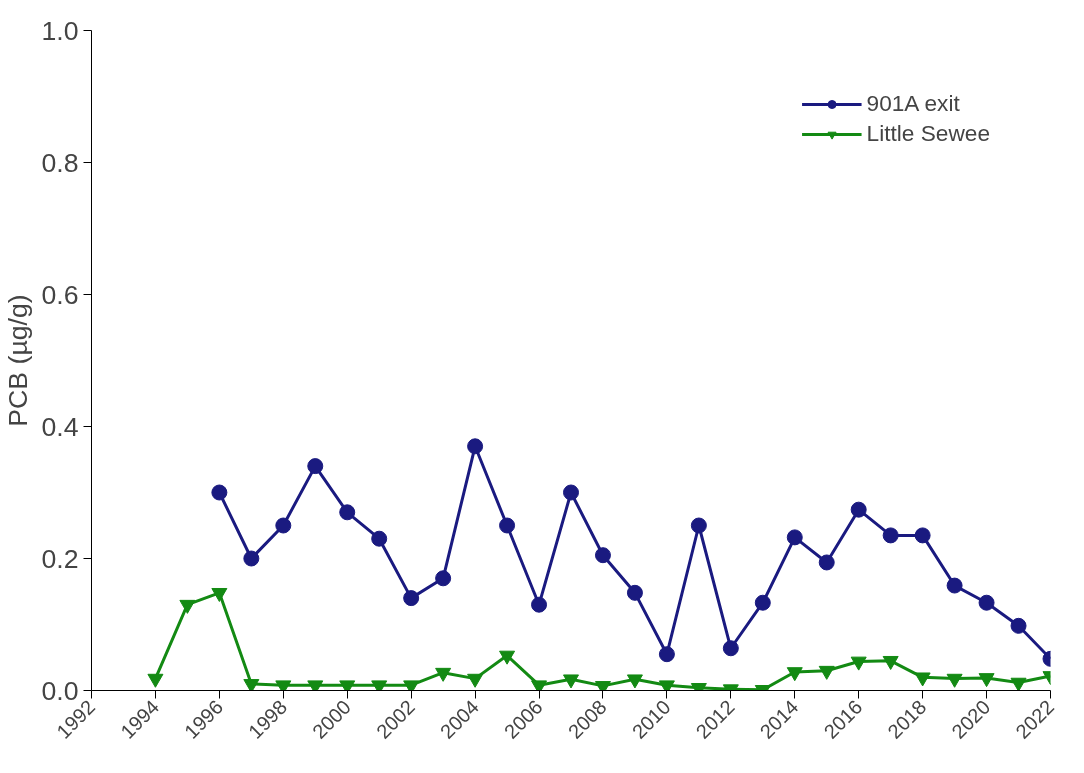 The width and height of the screenshot is (1084, 773). I want to click on y-tick-label: 0.8, so click(60, 162).